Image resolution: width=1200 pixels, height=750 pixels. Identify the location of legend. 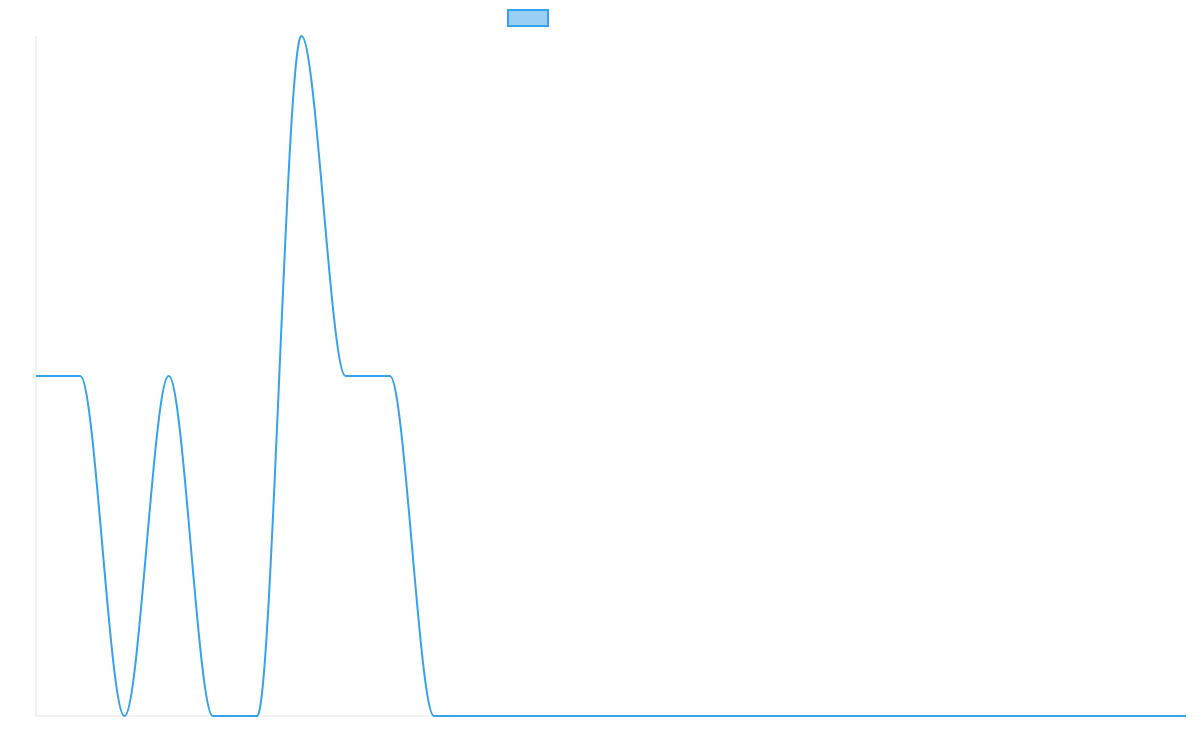
(528, 18).